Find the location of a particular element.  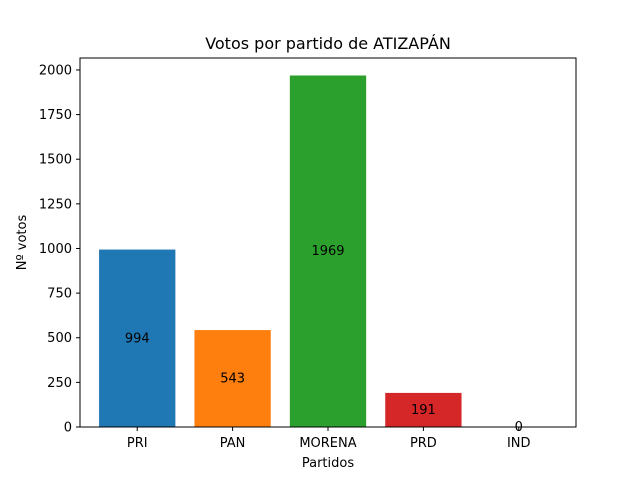

bar-pri is located at coordinates (137, 338).